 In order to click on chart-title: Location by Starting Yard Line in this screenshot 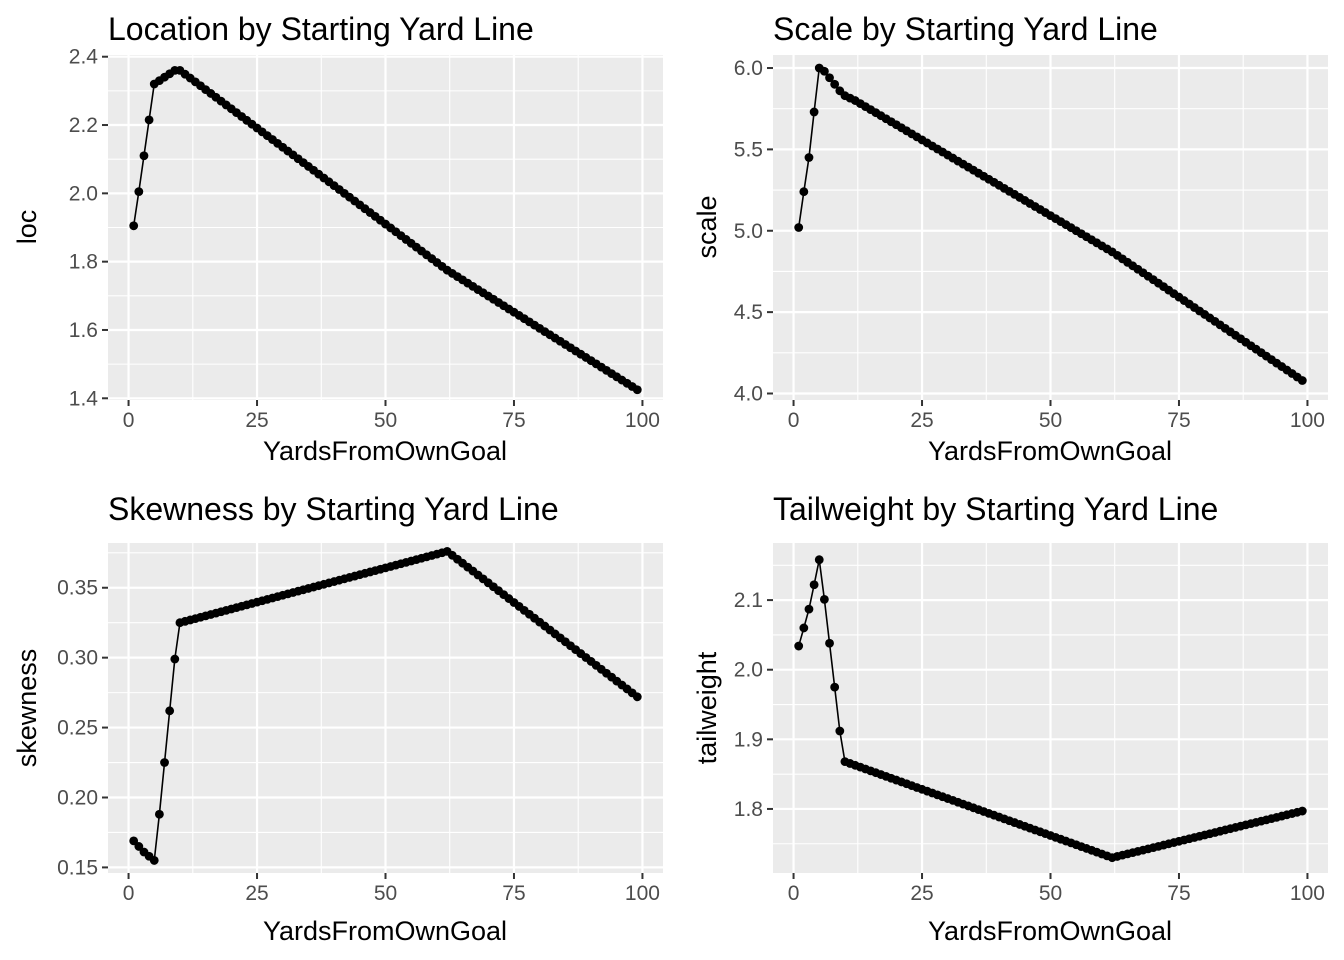, I will do `click(321, 29)`.